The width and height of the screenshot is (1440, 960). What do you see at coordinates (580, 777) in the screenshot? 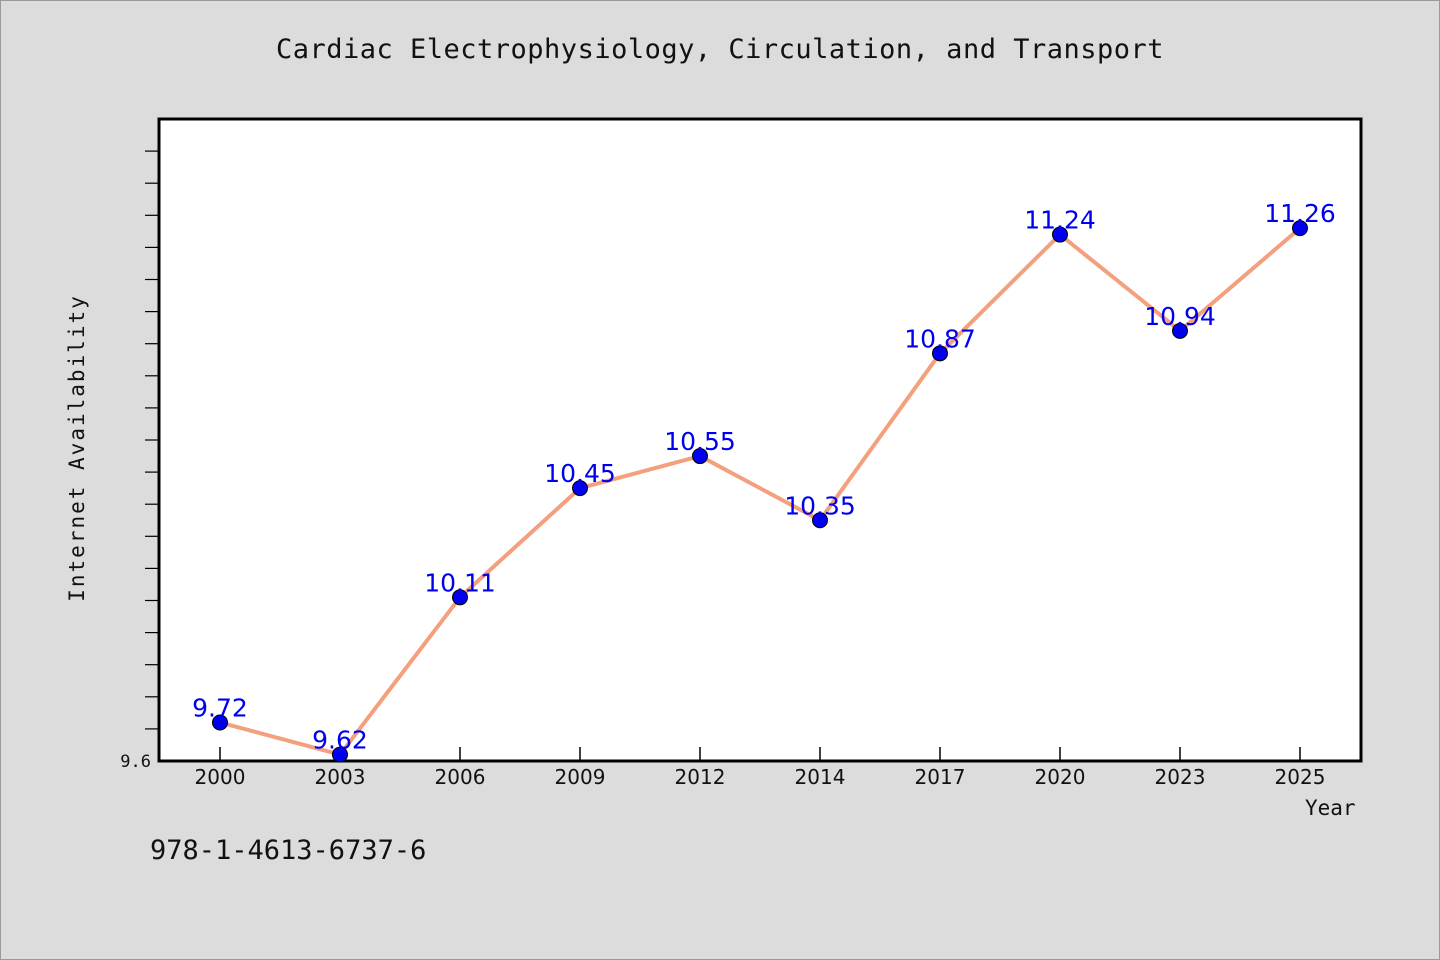
I see `x-tick-label: 2009` at bounding box center [580, 777].